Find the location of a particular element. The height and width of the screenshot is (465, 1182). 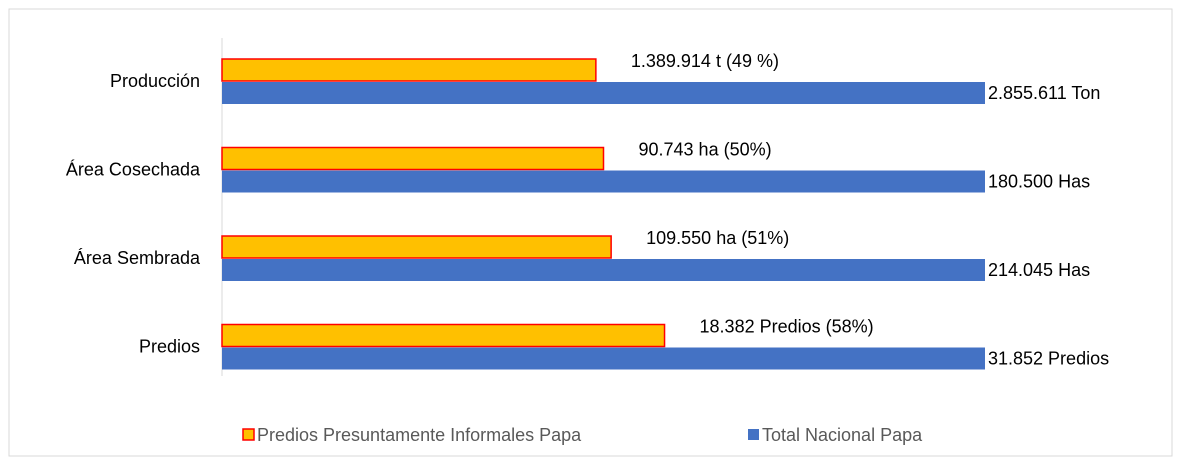

value-label: 214.045 Has is located at coordinates (1039, 270).